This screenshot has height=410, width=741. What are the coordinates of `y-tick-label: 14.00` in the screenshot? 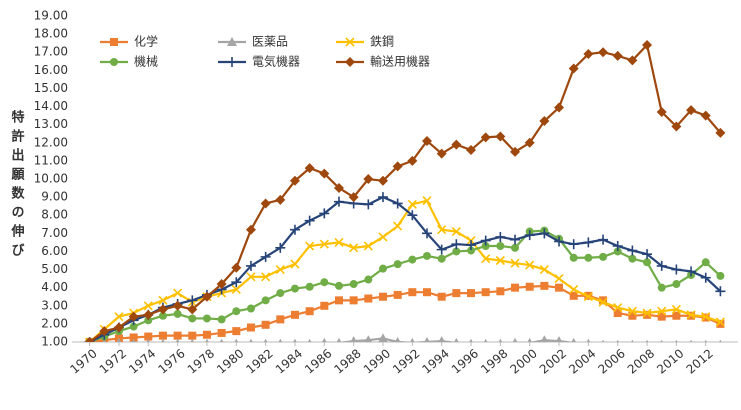 It's located at (51, 106).